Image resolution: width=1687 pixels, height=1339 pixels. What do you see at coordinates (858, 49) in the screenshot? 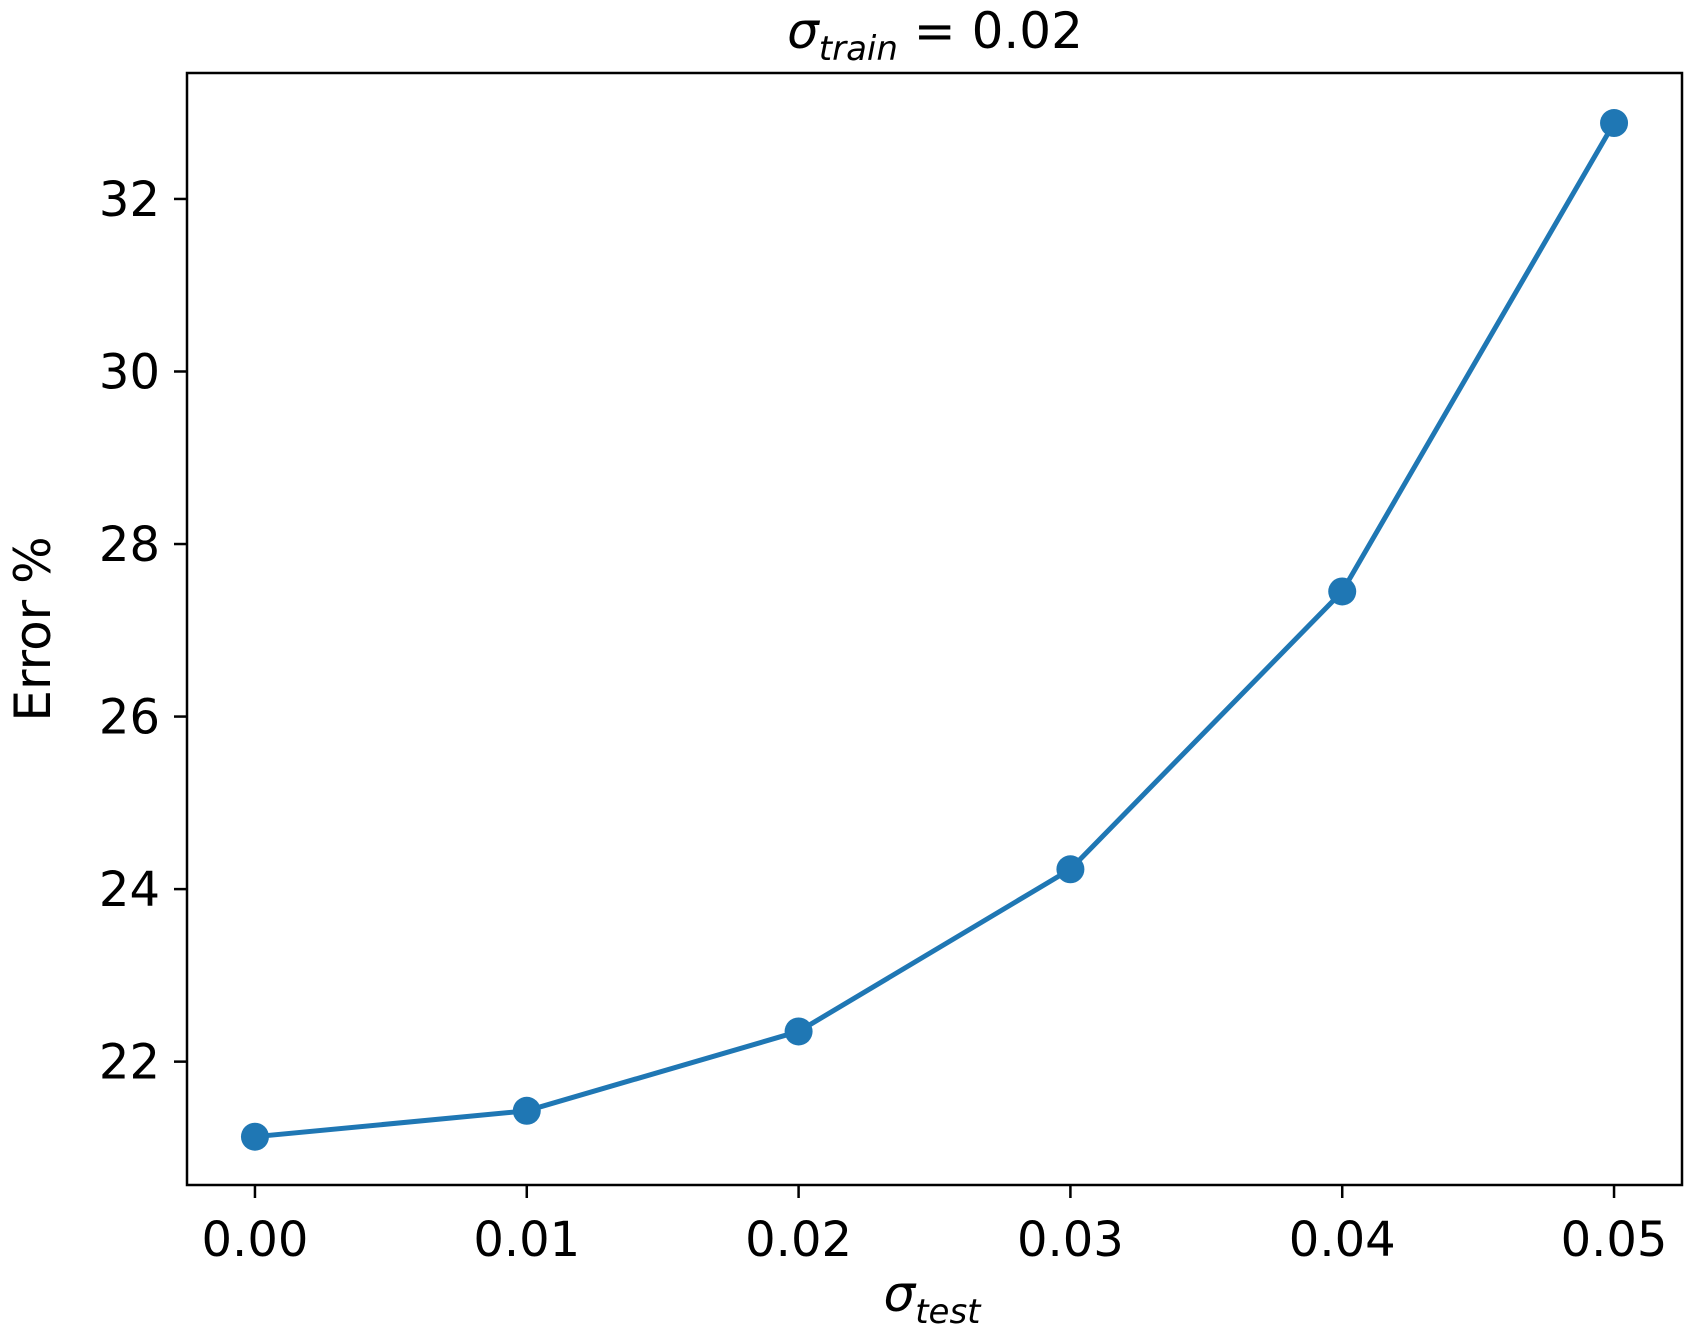
I see `title-subscript: train` at bounding box center [858, 49].